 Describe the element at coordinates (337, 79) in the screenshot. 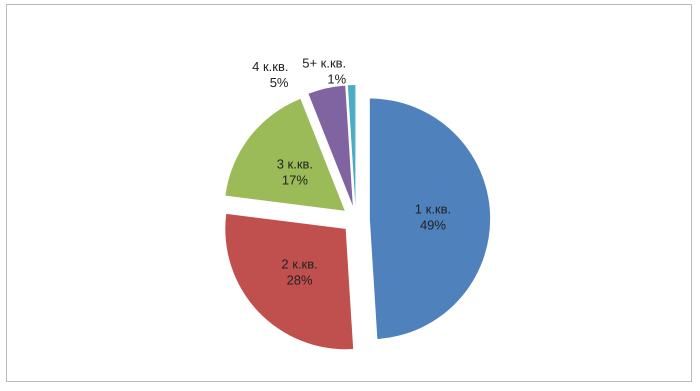

I see `data-label: 1%` at that location.